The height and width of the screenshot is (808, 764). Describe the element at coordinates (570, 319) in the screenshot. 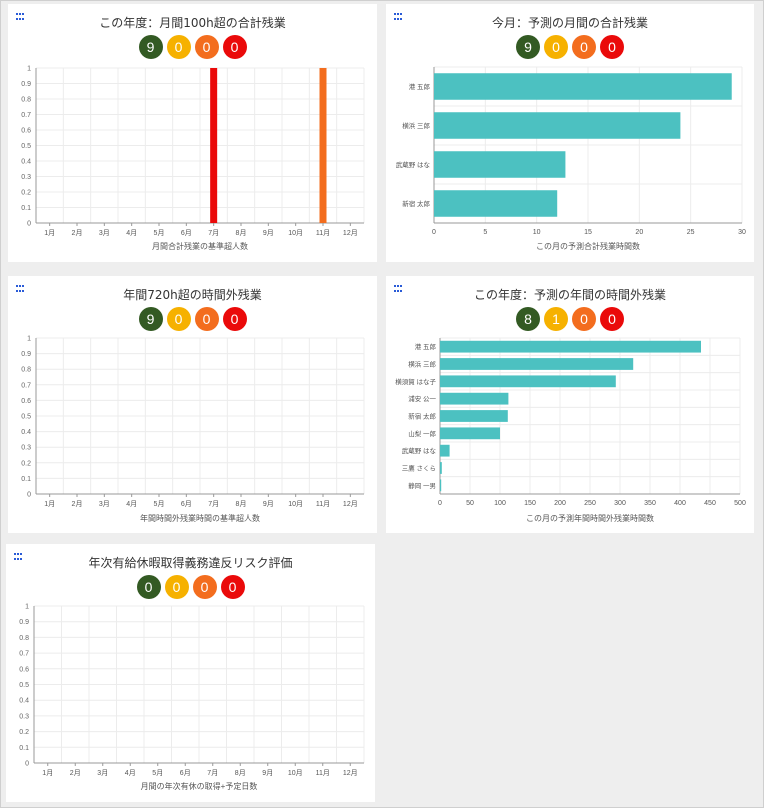

I see `status-badges: 8 1 0 0` at that location.